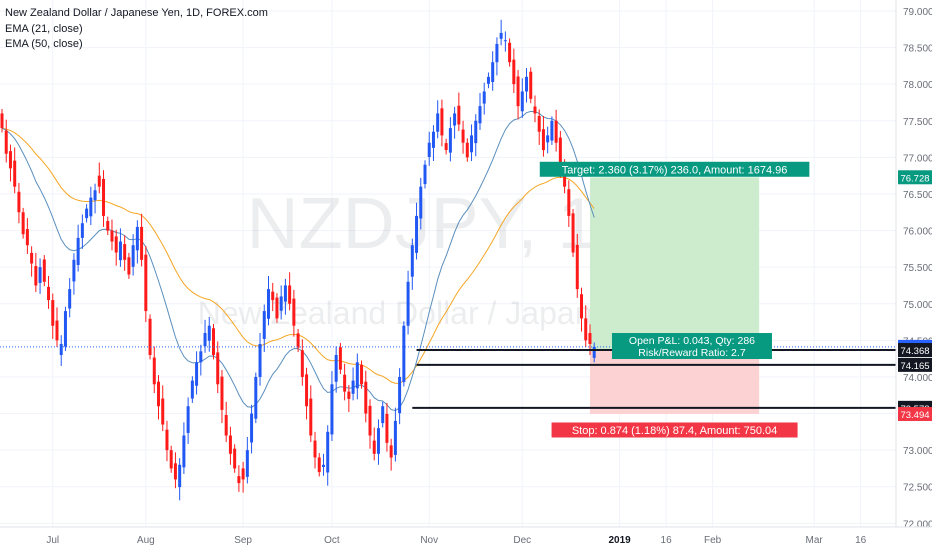 The width and height of the screenshot is (932, 550). I want to click on price-tick-label: 73.000, so click(917, 451).